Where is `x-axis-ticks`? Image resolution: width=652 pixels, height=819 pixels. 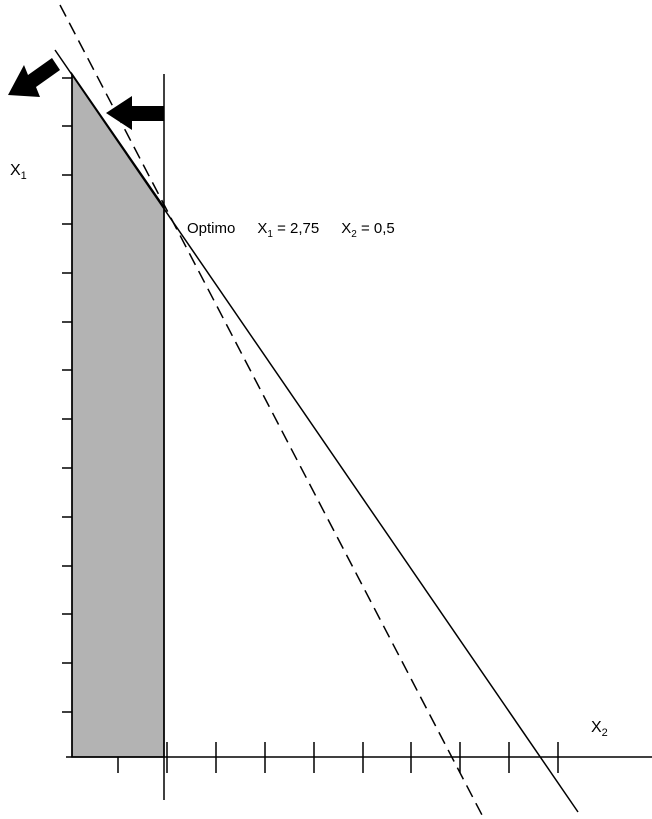
x-axis-ticks is located at coordinates (338, 757).